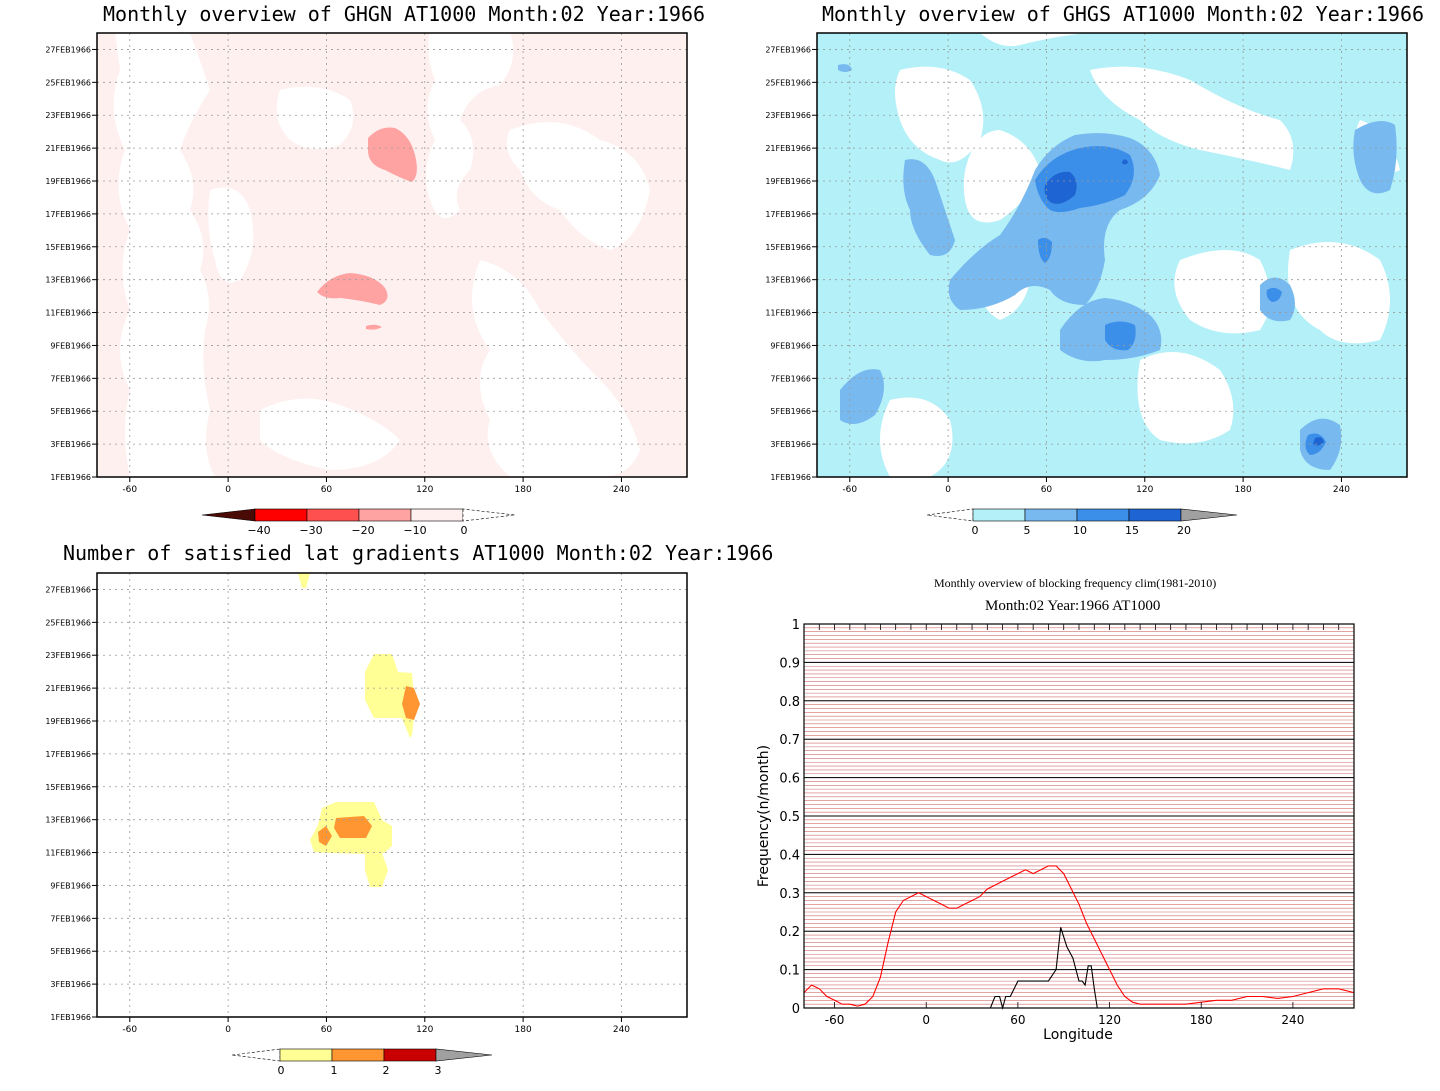 The width and height of the screenshot is (1440, 1091). I want to click on y-tick-label: 0.2, so click(789, 932).